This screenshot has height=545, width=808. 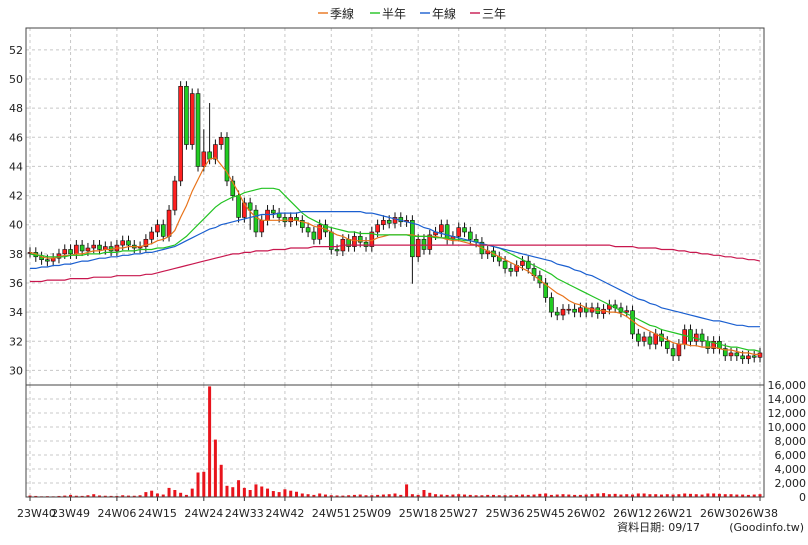 I want to click on volume-tick-label: 10,000, so click(x=787, y=427).